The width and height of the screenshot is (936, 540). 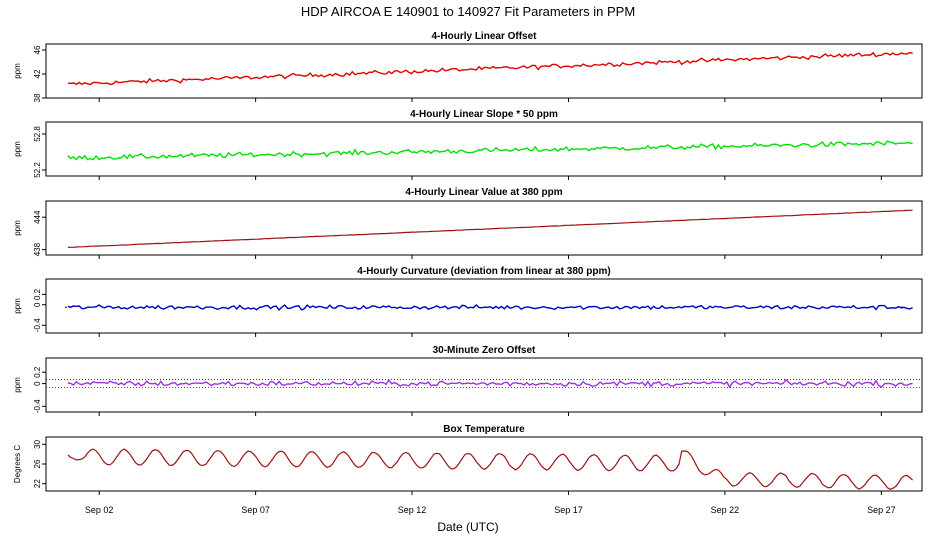 I want to click on x-tick-label: Sep 27, so click(x=881, y=510).